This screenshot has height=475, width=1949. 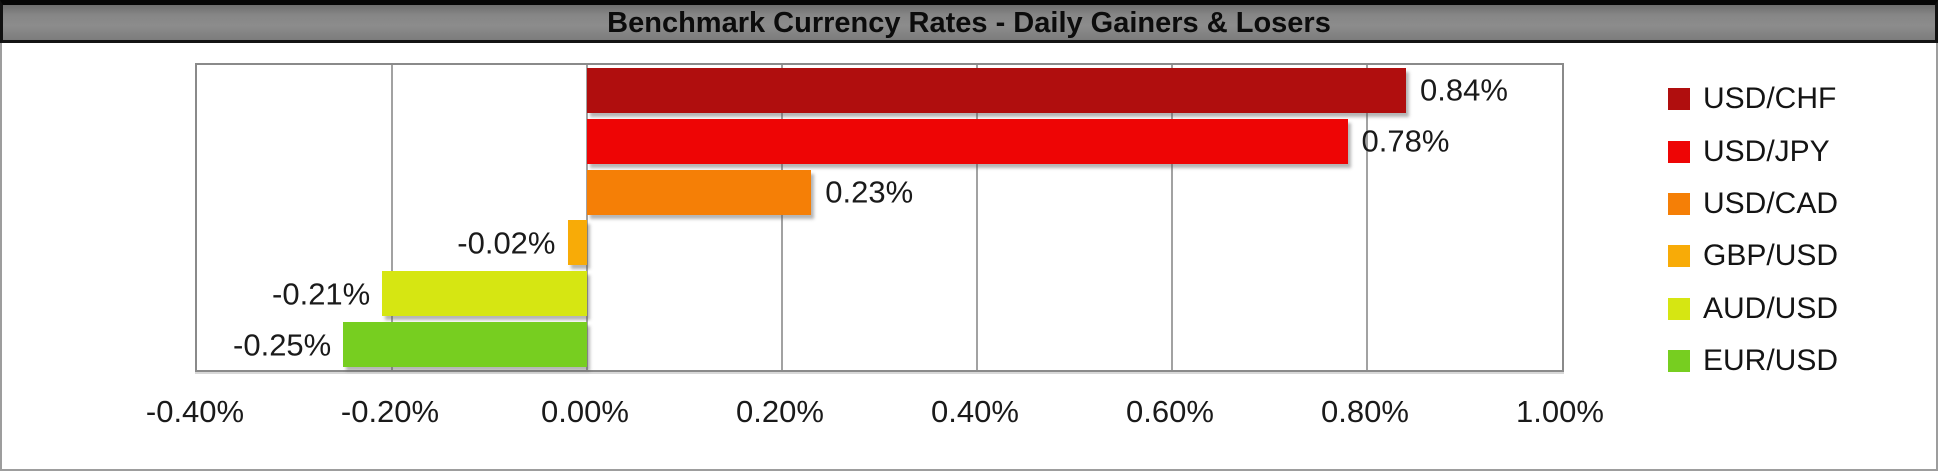 I want to click on legend-swatch-aud-usd, so click(x=1679, y=308).